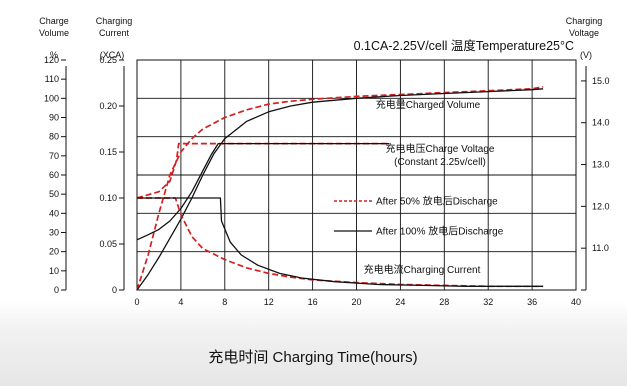  Describe the element at coordinates (54, 55) in the screenshot. I see `volume-axis-unit: %` at that location.